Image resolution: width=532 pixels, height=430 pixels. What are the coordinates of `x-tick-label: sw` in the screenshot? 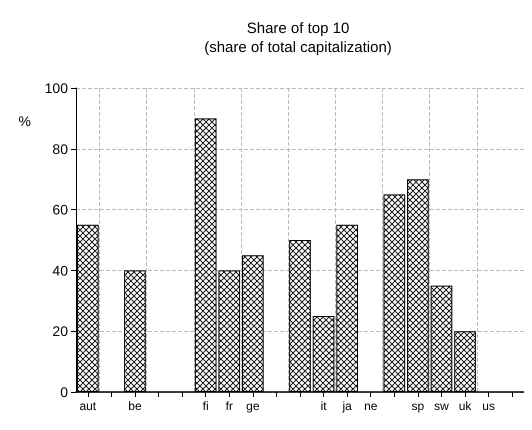 It's located at (442, 406).